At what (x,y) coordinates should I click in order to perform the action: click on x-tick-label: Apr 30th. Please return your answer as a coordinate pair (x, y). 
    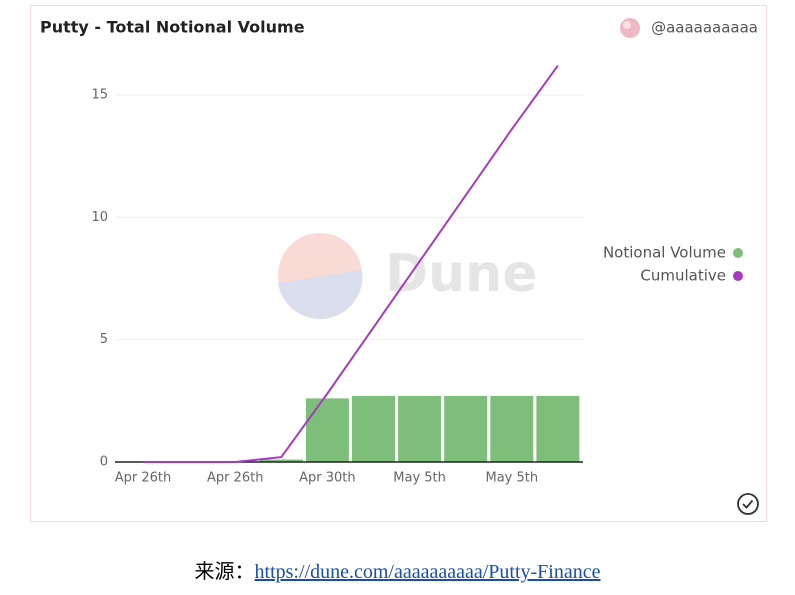
    Looking at the image, I should click on (327, 478).